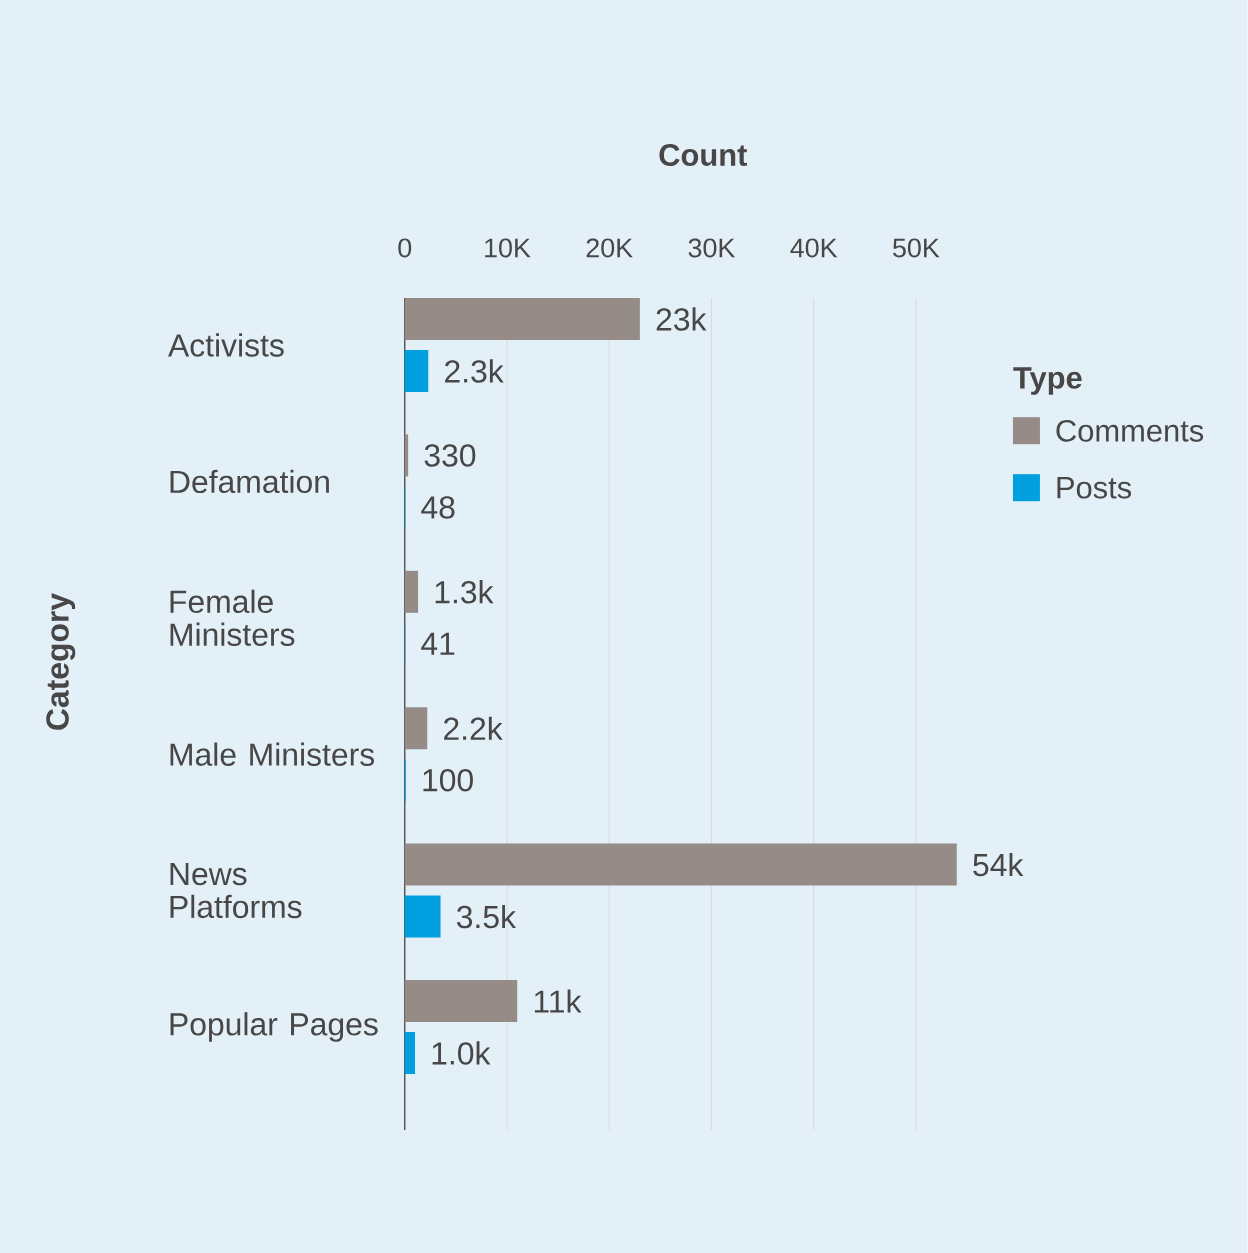 The width and height of the screenshot is (1248, 1253). I want to click on x-axis-title: Count, so click(703, 155).